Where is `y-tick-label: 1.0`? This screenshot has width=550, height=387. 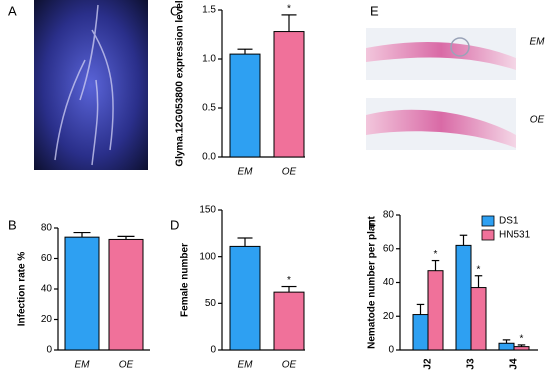
y-tick-label: 1.0 is located at coordinates (209, 59).